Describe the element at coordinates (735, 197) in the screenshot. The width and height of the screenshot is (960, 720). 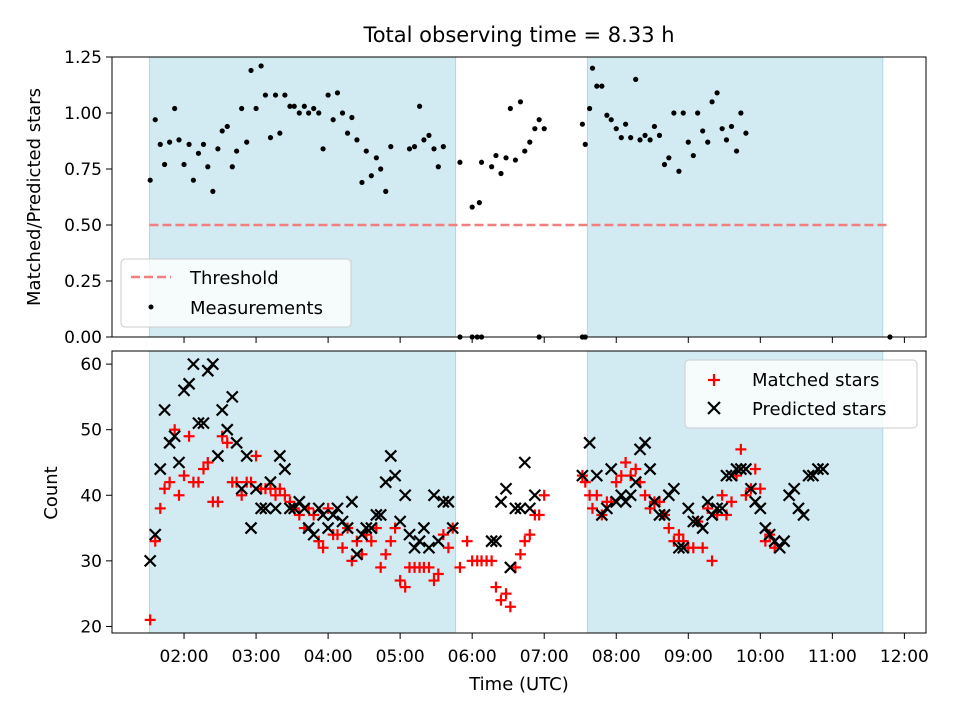
I see `top-shaded-region` at that location.